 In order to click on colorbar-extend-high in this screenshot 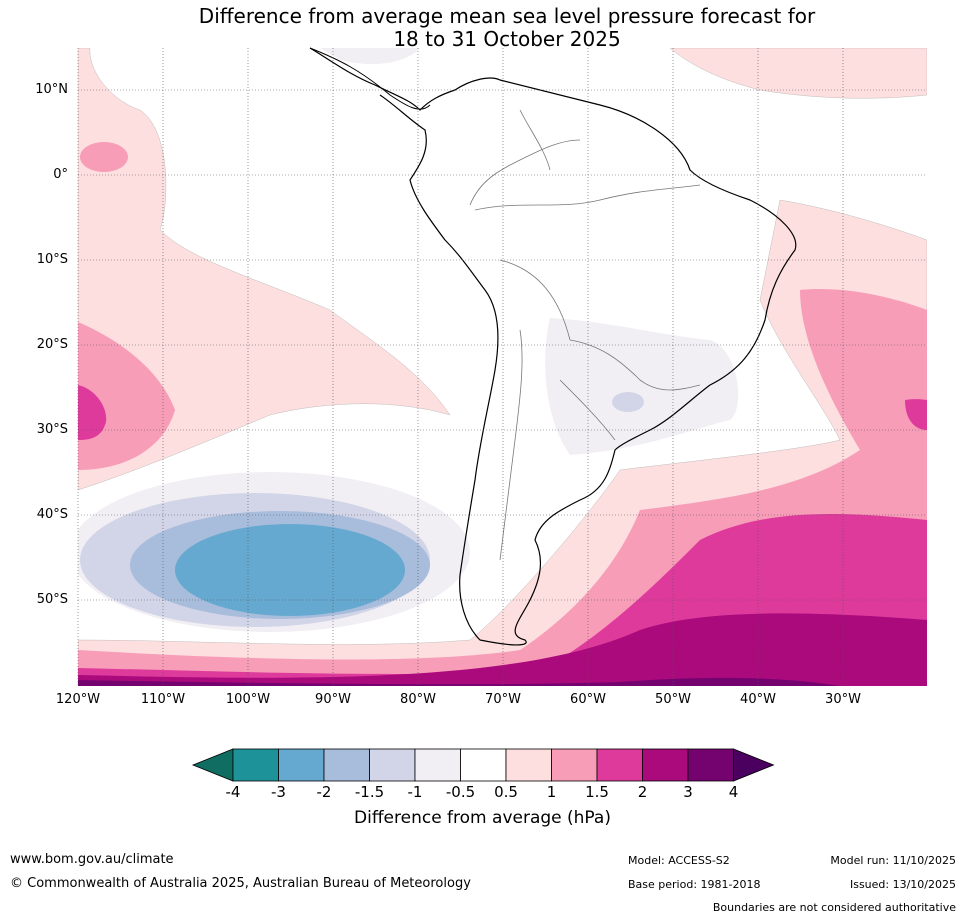, I will do `click(754, 765)`.